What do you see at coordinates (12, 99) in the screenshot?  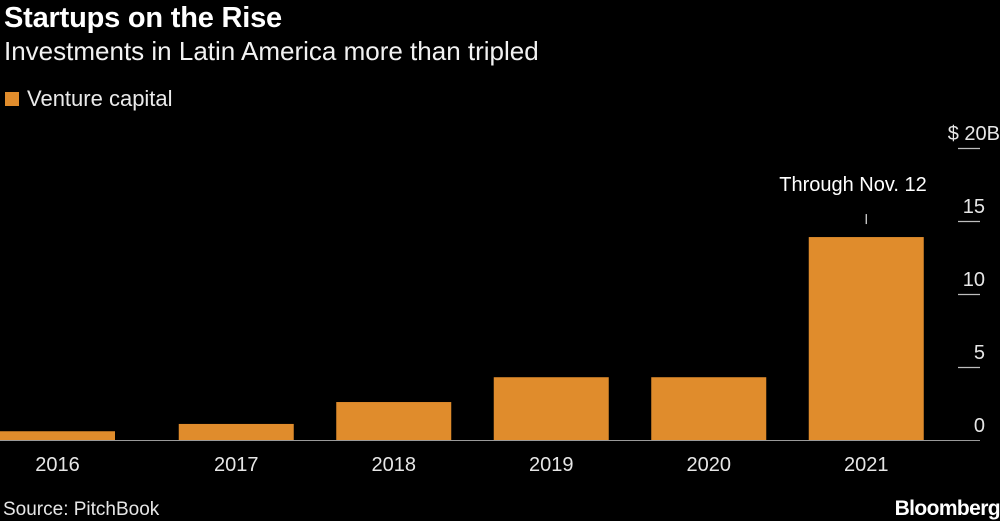 I see `legend-swatch` at bounding box center [12, 99].